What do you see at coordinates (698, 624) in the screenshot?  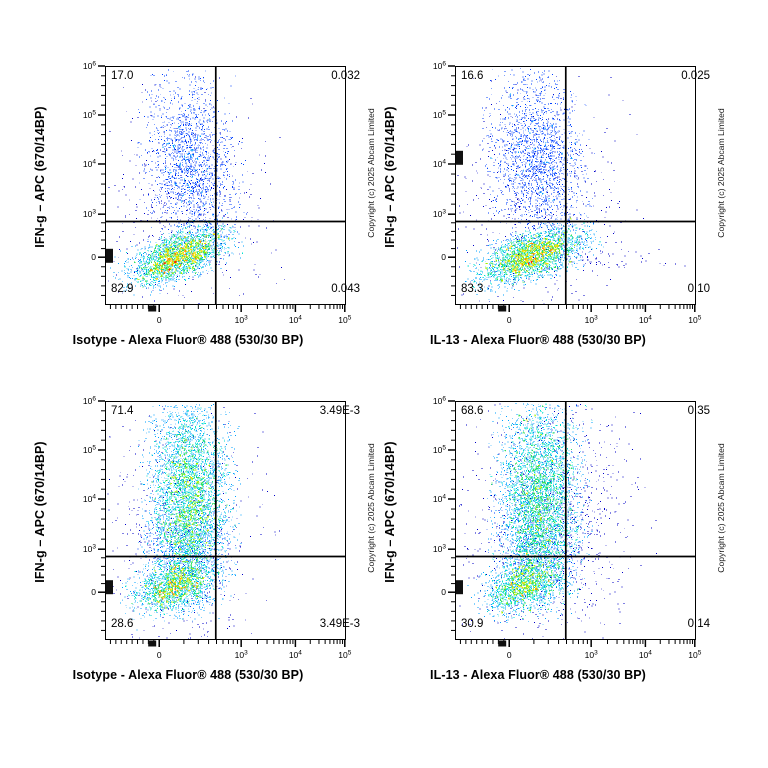 I see `quadrant-lower-right-value: 0.14` at bounding box center [698, 624].